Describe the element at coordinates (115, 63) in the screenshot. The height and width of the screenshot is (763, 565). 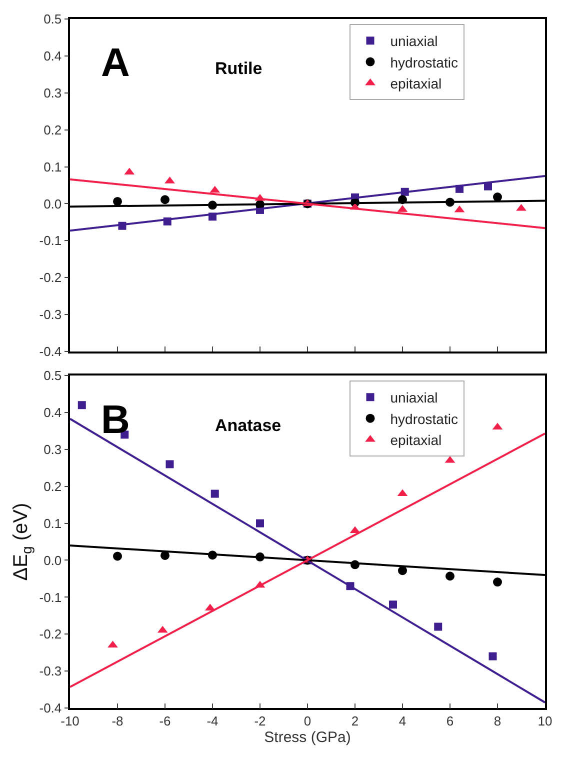
I see `annotation: A` at that location.